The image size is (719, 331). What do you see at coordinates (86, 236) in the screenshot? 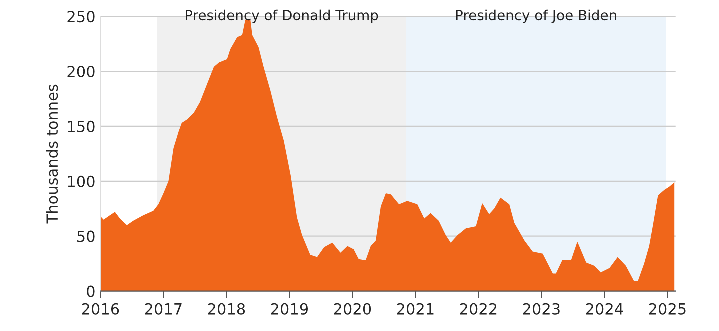
I see `y-tick-label: 50` at bounding box center [86, 236].